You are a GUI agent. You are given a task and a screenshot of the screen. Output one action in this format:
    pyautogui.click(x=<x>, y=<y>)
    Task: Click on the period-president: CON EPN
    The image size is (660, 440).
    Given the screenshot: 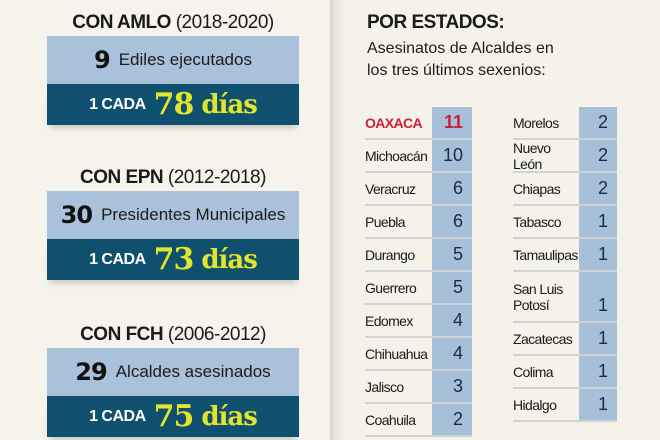 What is the action you would take?
    pyautogui.click(x=122, y=177)
    